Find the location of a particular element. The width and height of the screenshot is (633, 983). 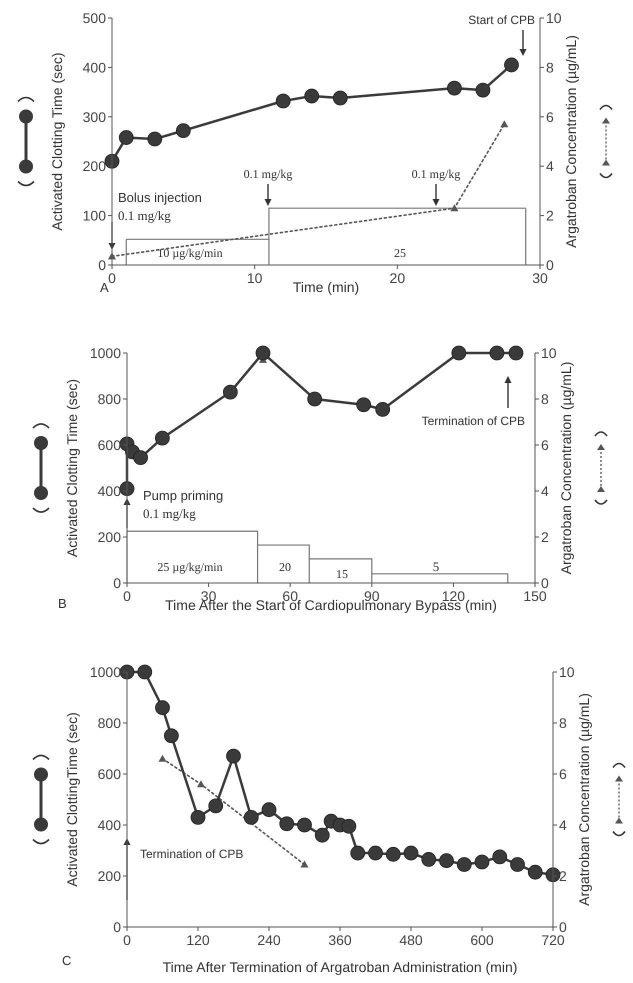

x-tick-label: 30 is located at coordinates (540, 278).